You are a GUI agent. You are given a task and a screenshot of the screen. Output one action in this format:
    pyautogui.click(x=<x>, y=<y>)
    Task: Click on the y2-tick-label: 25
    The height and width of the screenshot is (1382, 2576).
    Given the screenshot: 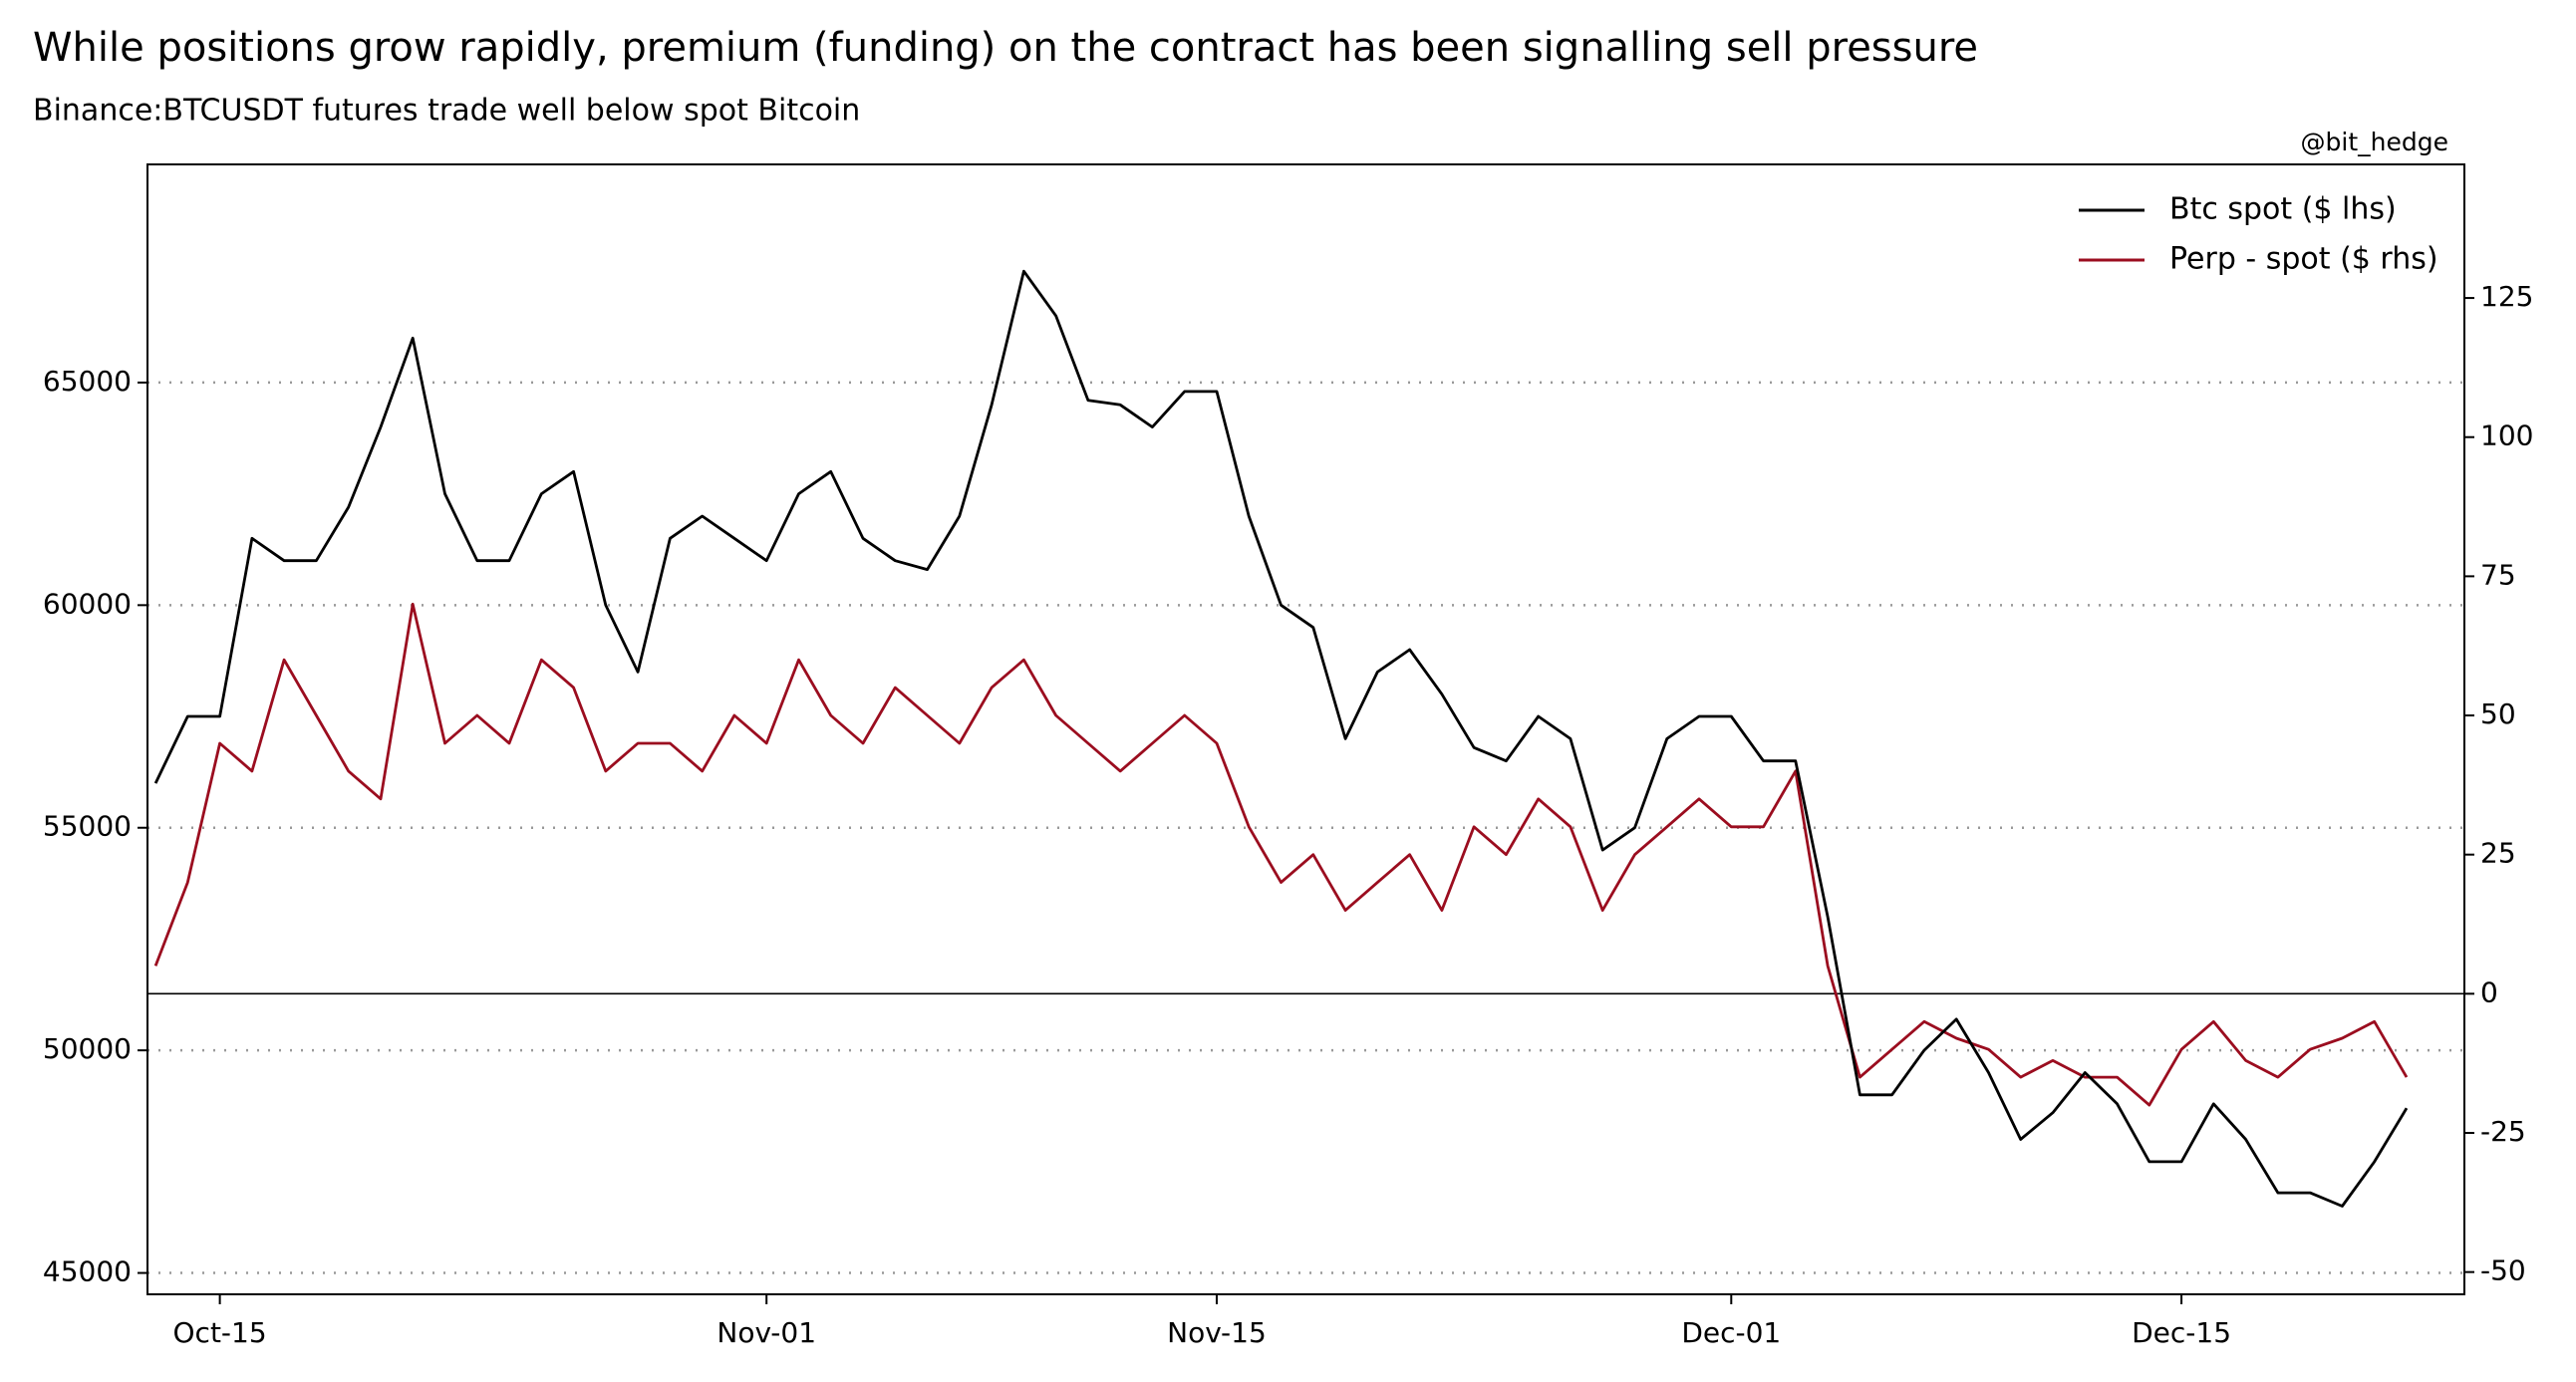 What is the action you would take?
    pyautogui.click(x=2498, y=854)
    